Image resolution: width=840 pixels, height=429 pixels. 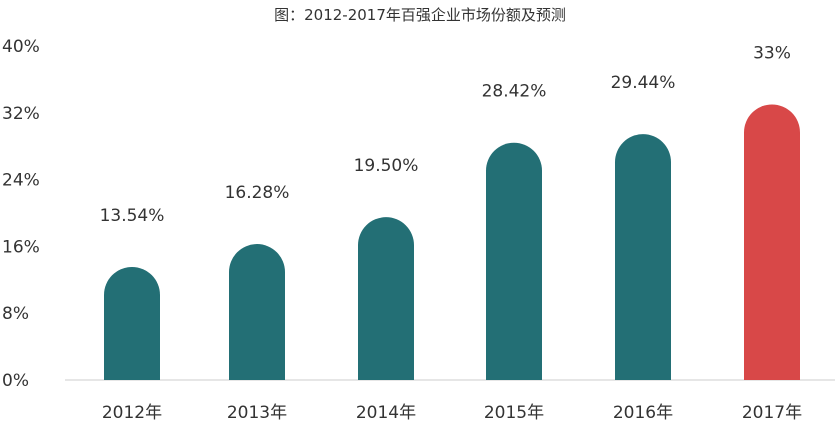 What do you see at coordinates (15, 314) in the screenshot?
I see `y-tick-label: 8%` at bounding box center [15, 314].